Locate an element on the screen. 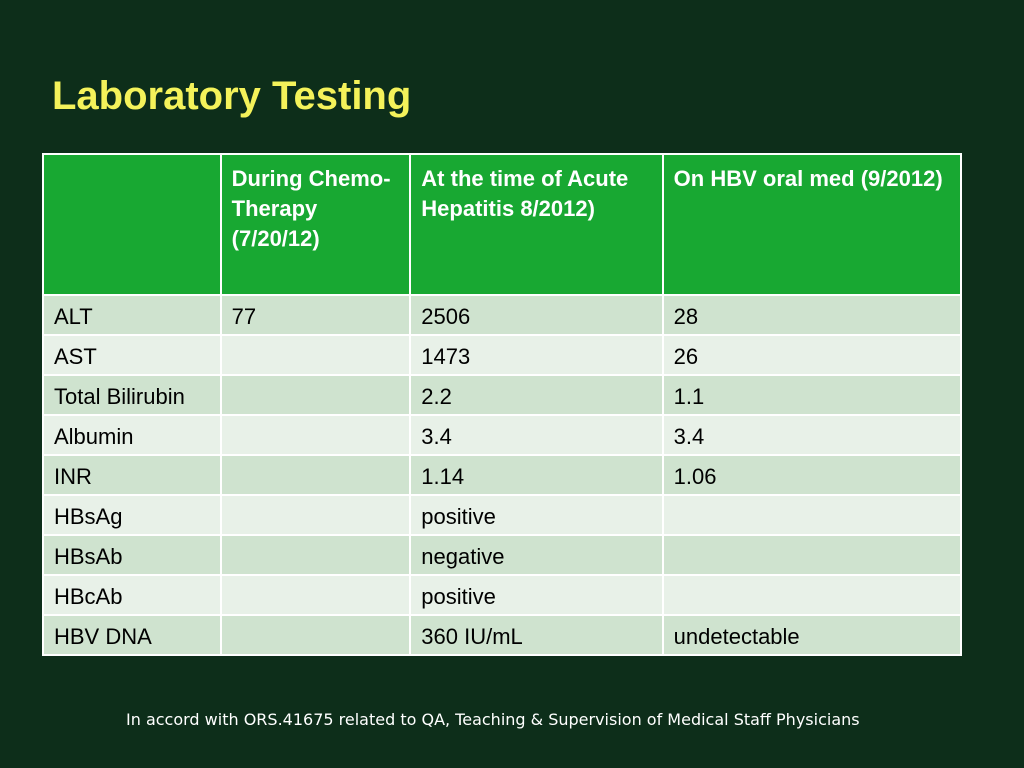 The height and width of the screenshot is (768, 1024). table-cell: 1.1 is located at coordinates (812, 395).